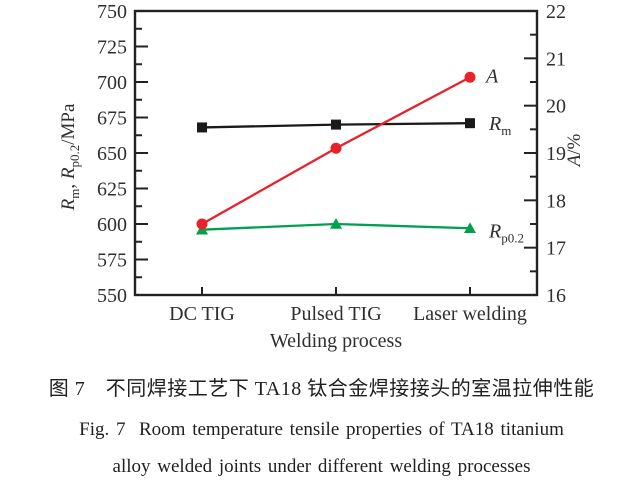  What do you see at coordinates (112, 154) in the screenshot?
I see `y-left-tick-label: 650` at bounding box center [112, 154].